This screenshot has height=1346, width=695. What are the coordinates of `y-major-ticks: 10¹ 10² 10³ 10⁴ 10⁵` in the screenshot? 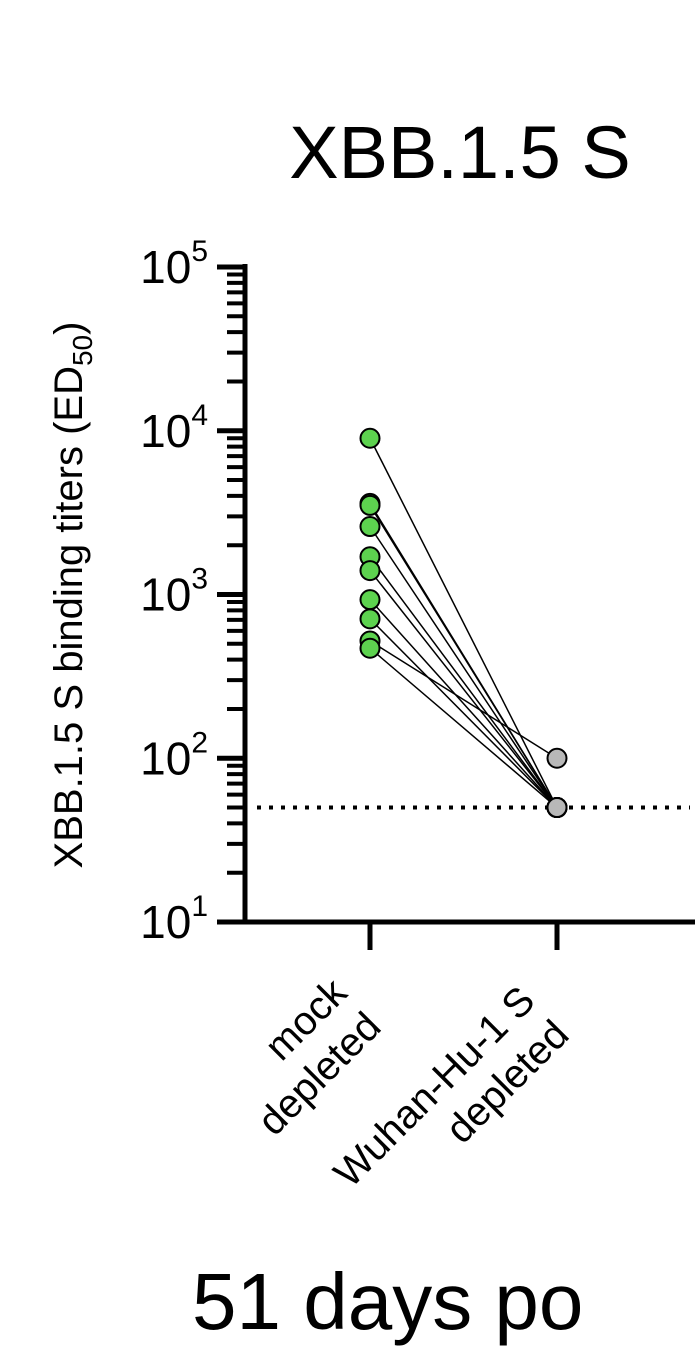 It's located at (192, 591).